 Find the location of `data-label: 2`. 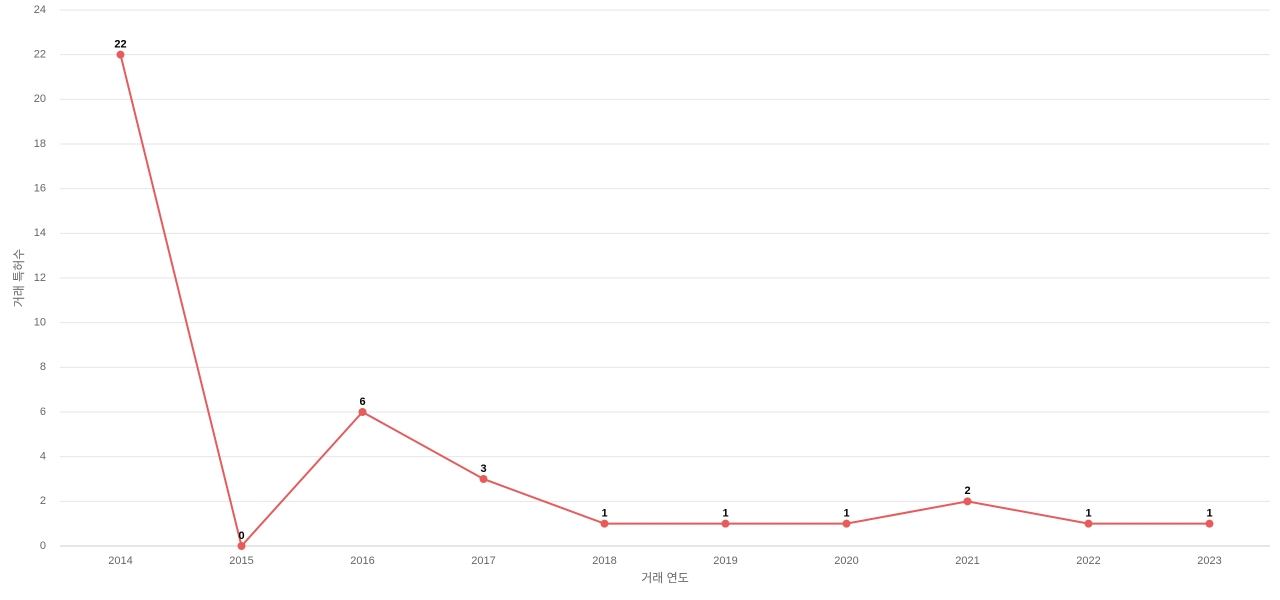

data-label: 2 is located at coordinates (967, 491).